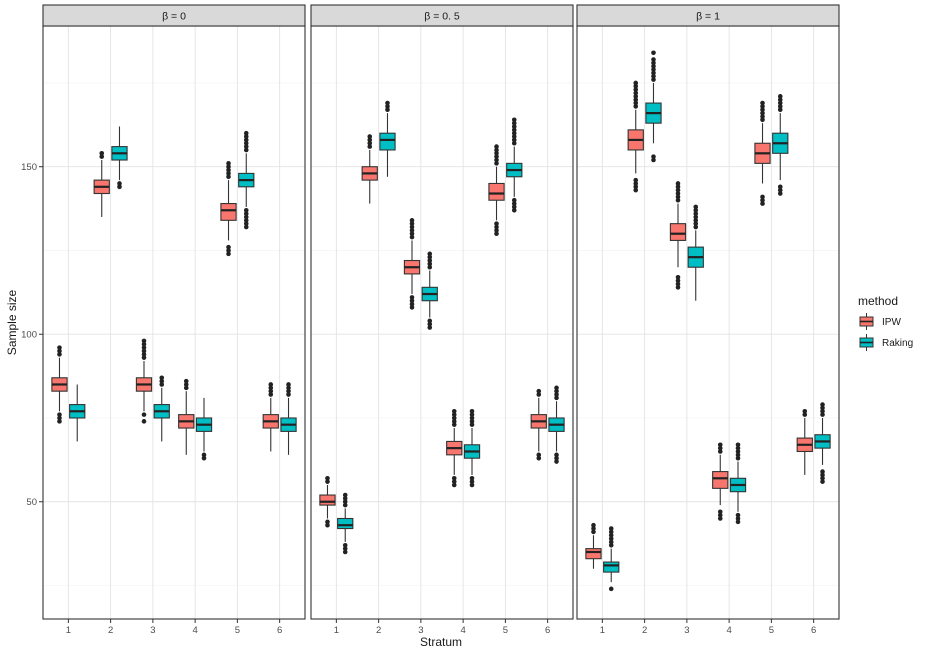 The width and height of the screenshot is (926, 655). What do you see at coordinates (866, 321) in the screenshot?
I see `legend-key-ipw` at bounding box center [866, 321].